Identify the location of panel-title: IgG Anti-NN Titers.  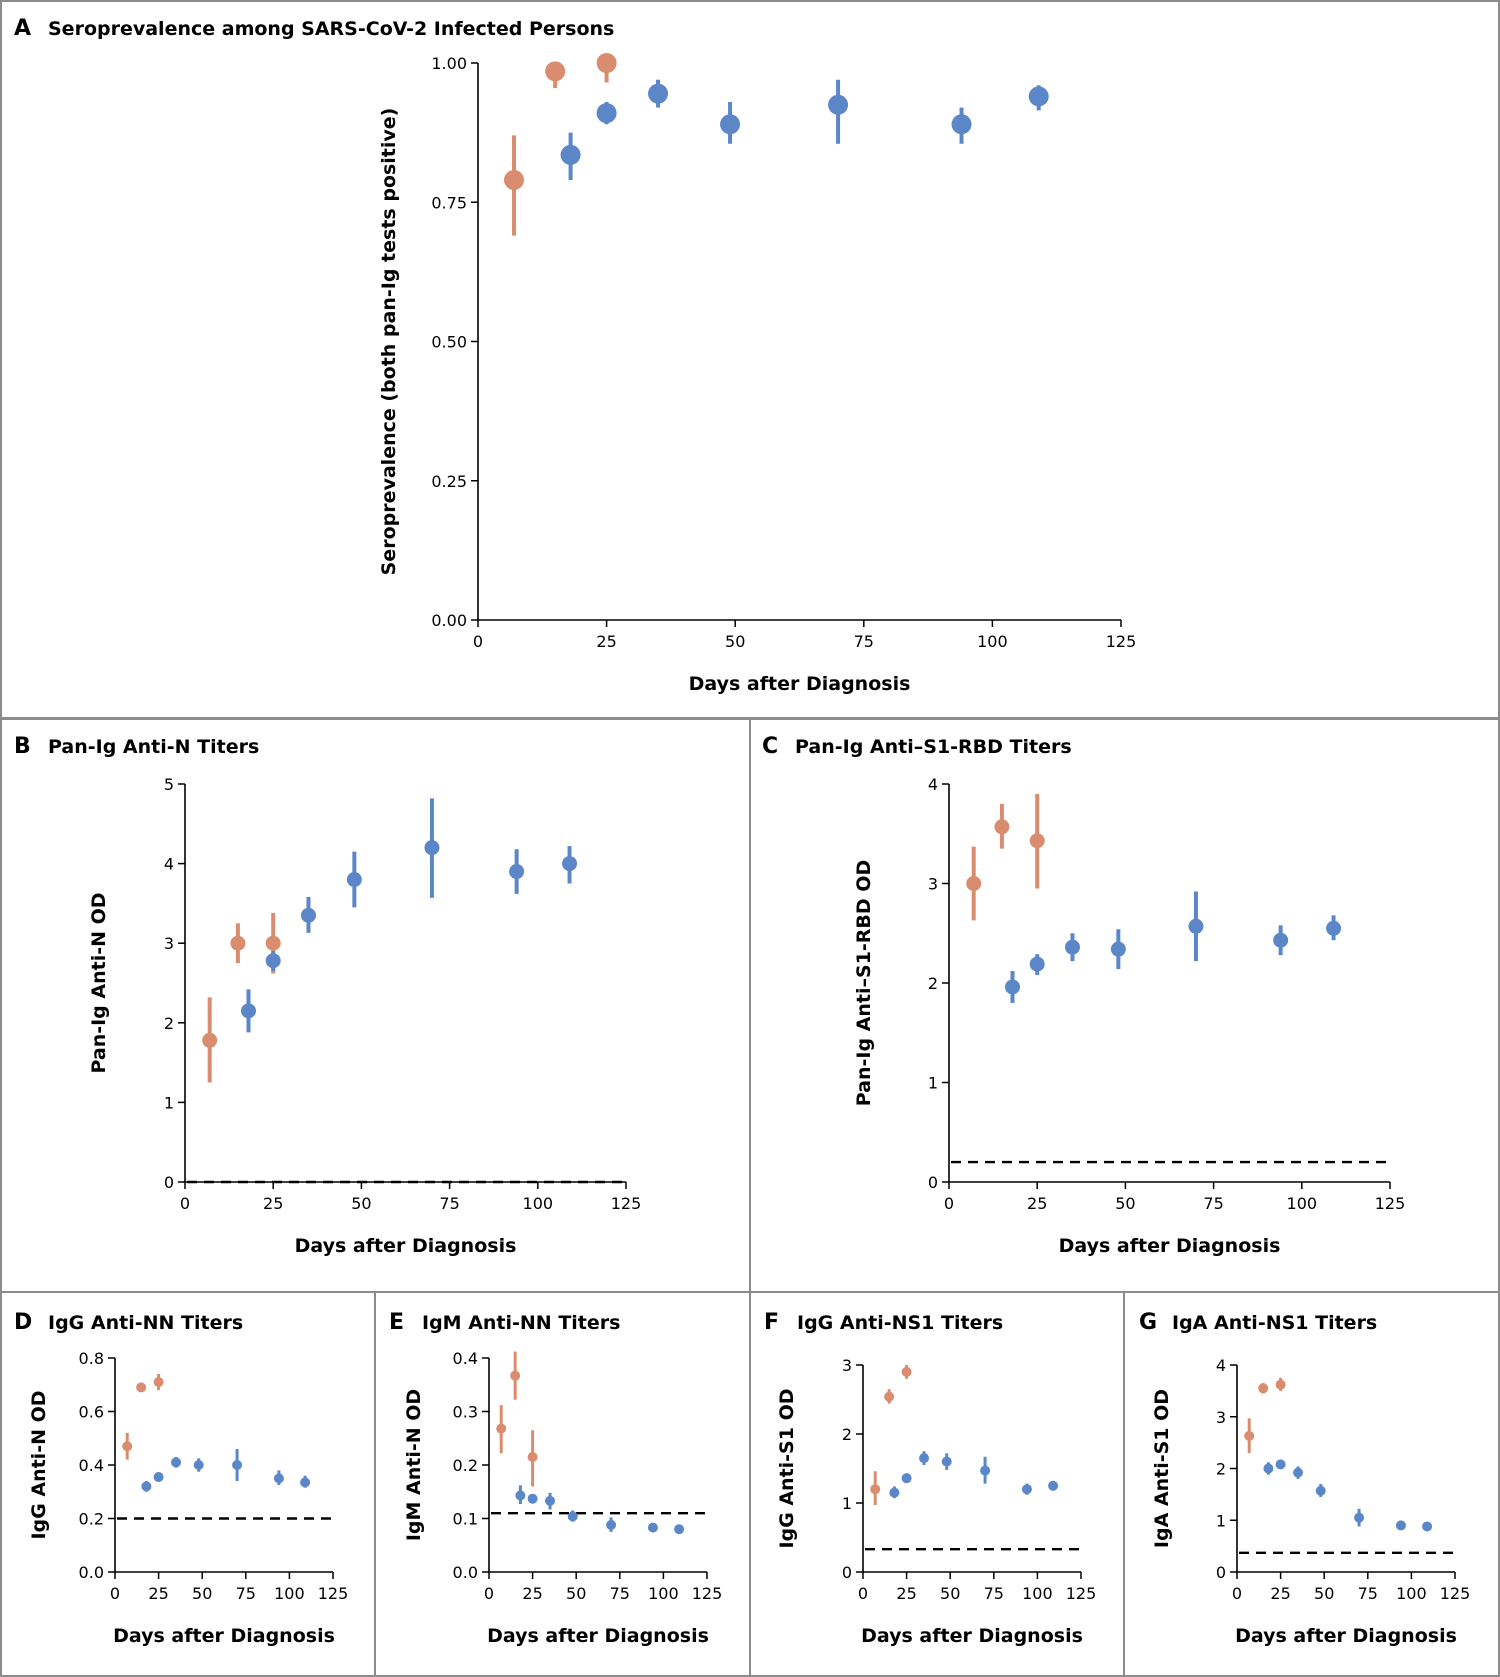
(145, 1323).